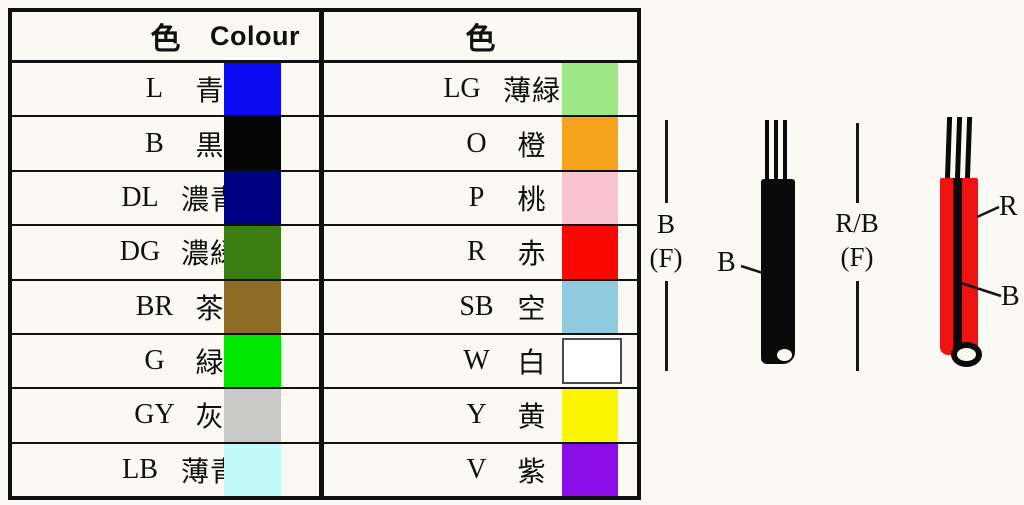  What do you see at coordinates (778, 271) in the screenshot?
I see `black-wire-body` at bounding box center [778, 271].